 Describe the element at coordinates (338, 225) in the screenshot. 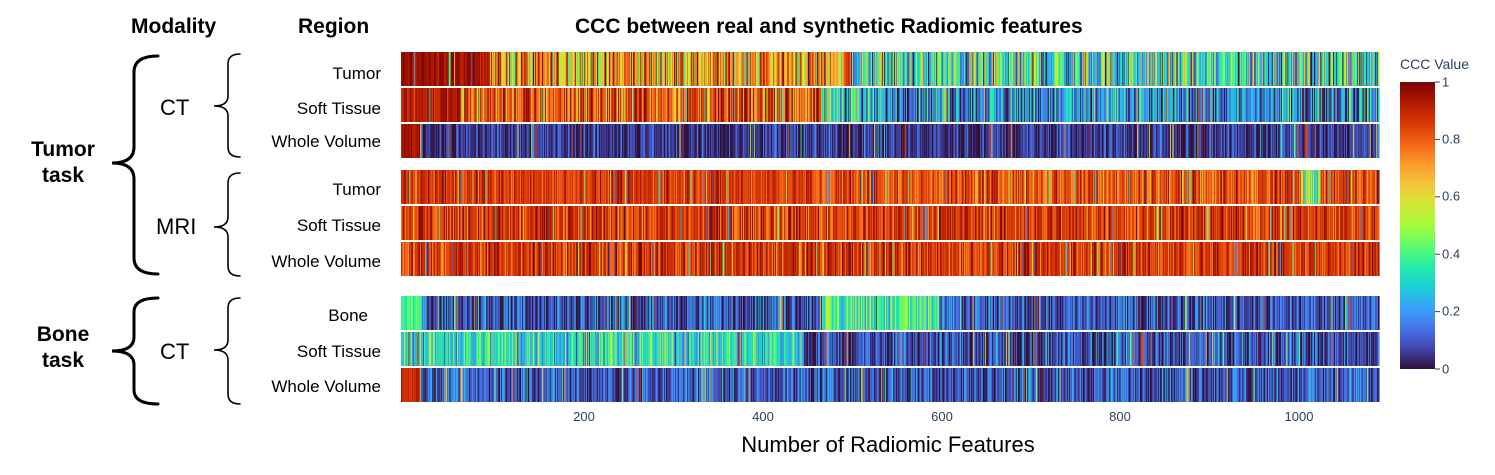

I see `region-label-tumor-mri-soft-tissue: Soft Tissue` at that location.